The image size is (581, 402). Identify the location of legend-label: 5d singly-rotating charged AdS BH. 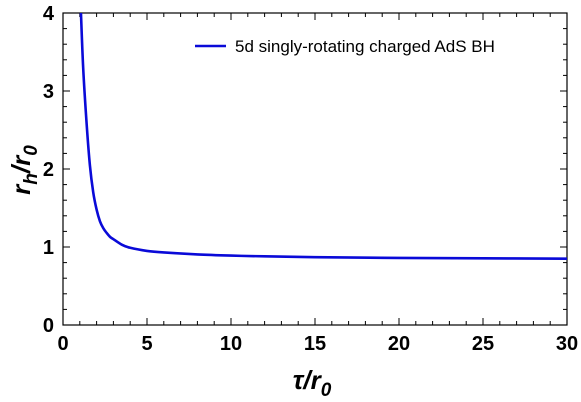
(365, 46).